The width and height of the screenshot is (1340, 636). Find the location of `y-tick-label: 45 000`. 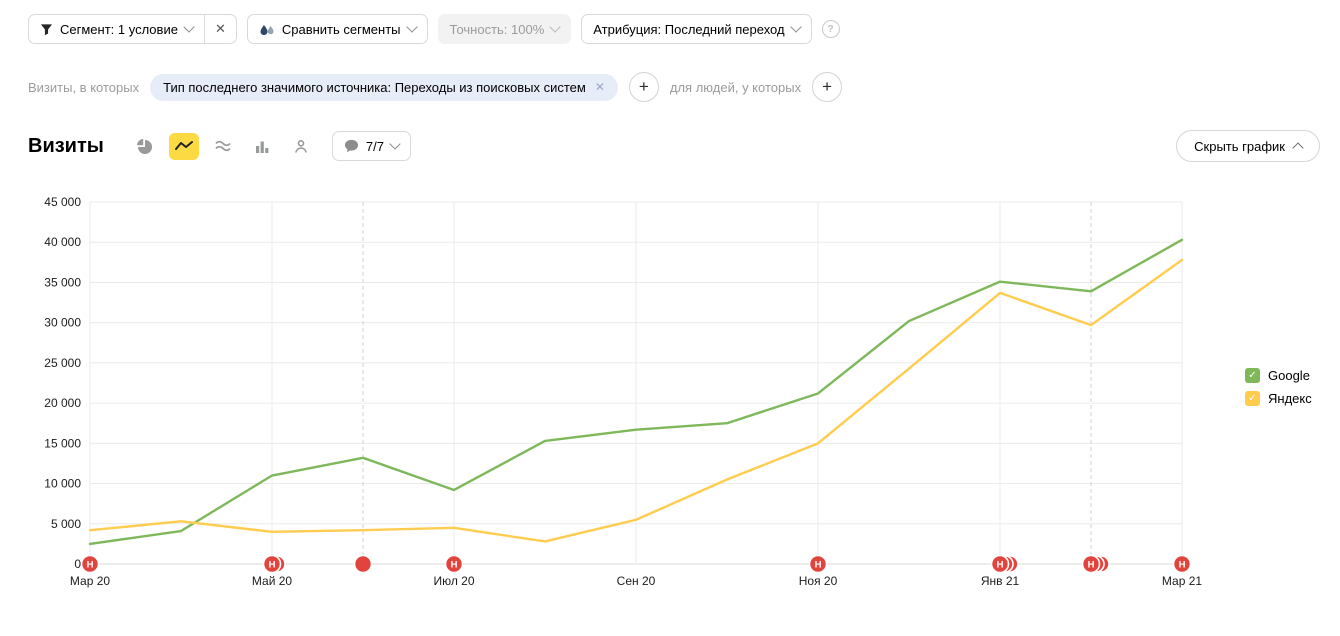

y-tick-label: 45 000 is located at coordinates (62, 202).